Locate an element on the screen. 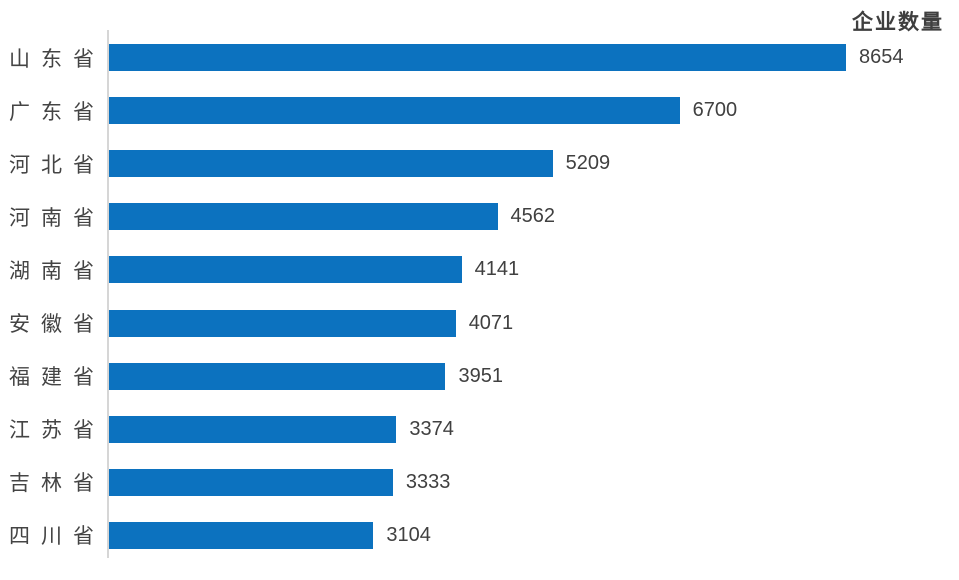  bar-row: 湖南省 4141 is located at coordinates (479, 269).